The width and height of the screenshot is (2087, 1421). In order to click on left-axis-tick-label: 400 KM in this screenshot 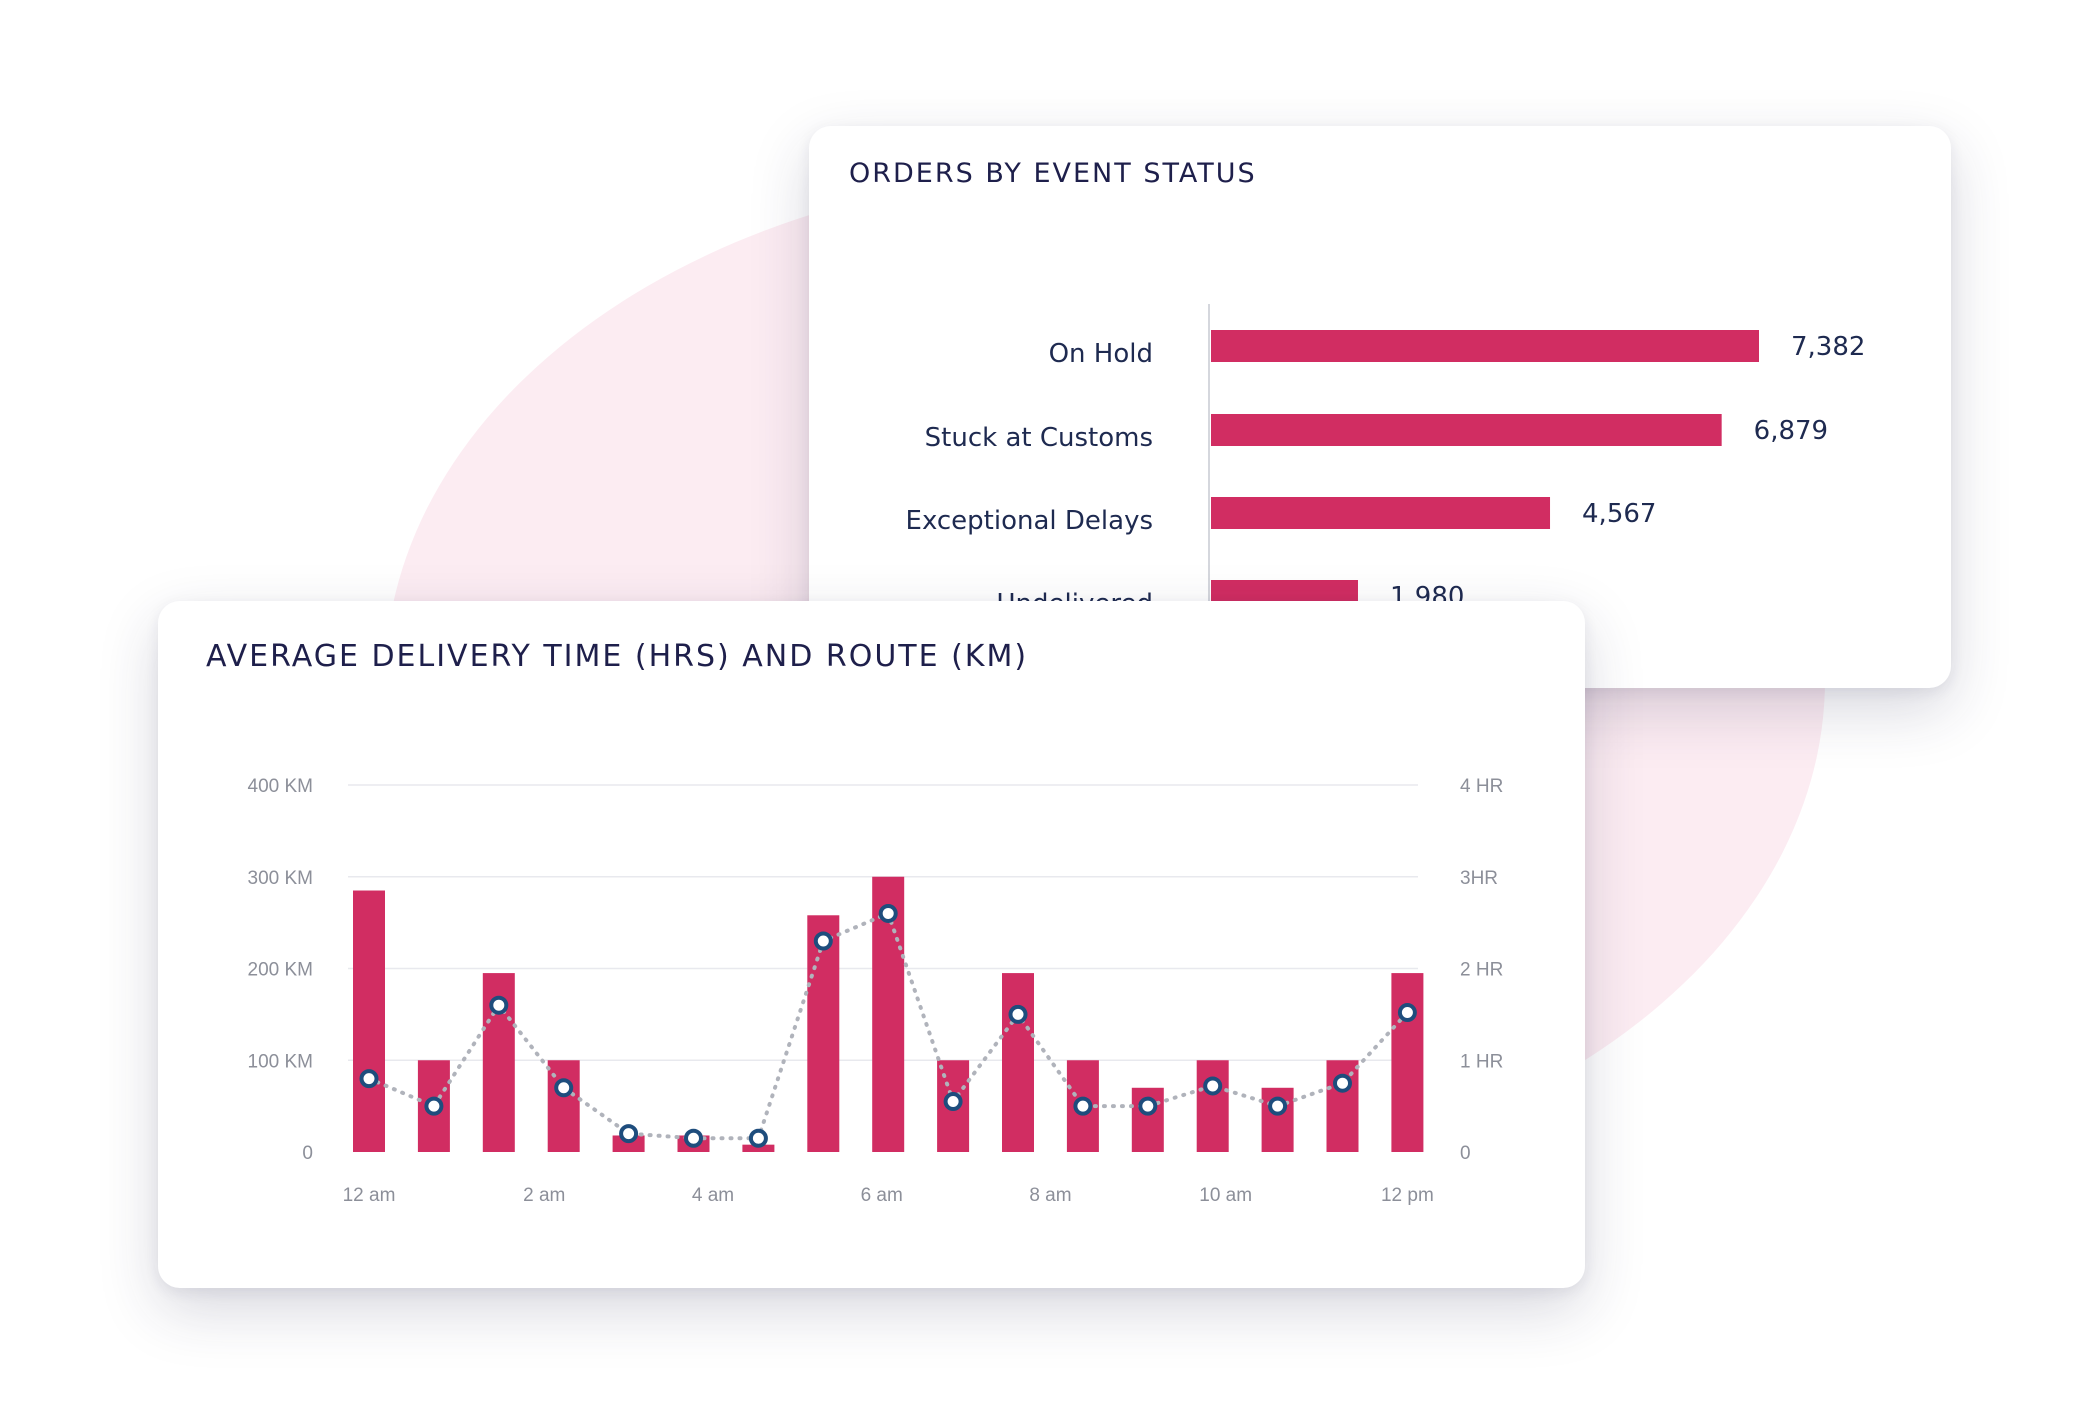, I will do `click(280, 786)`.